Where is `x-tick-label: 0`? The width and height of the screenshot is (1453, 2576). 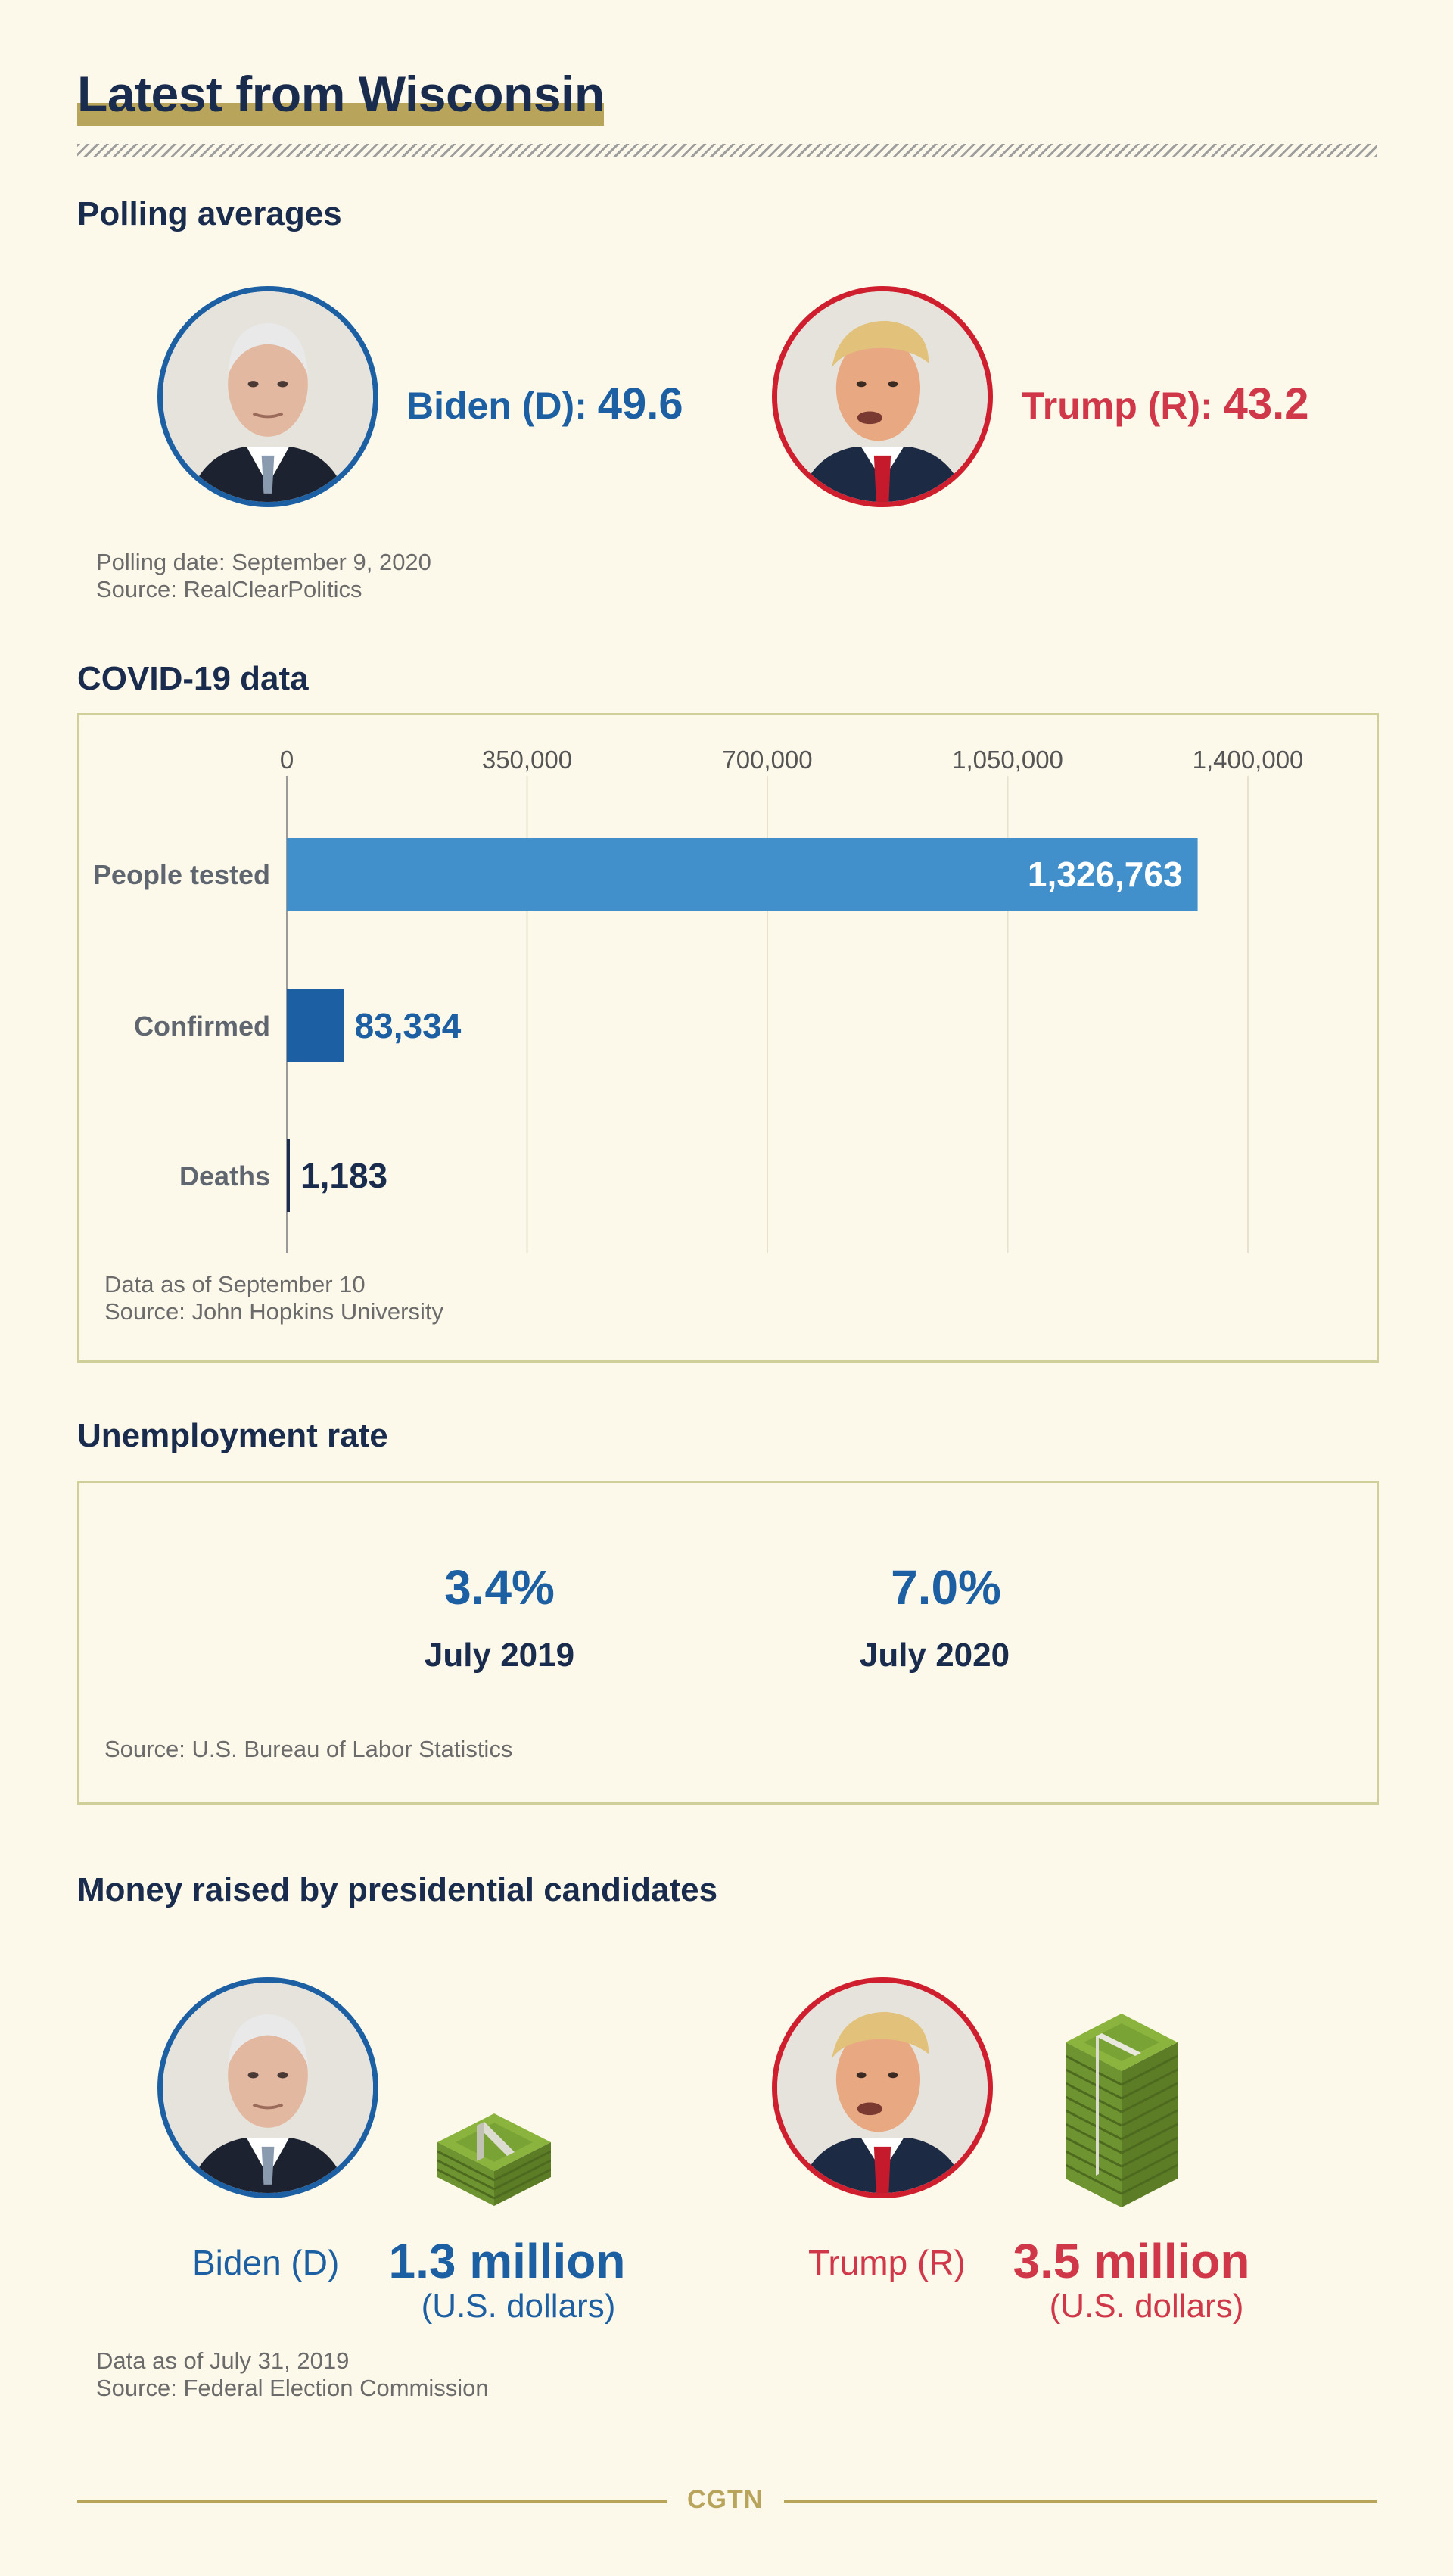 x-tick-label: 0 is located at coordinates (287, 760).